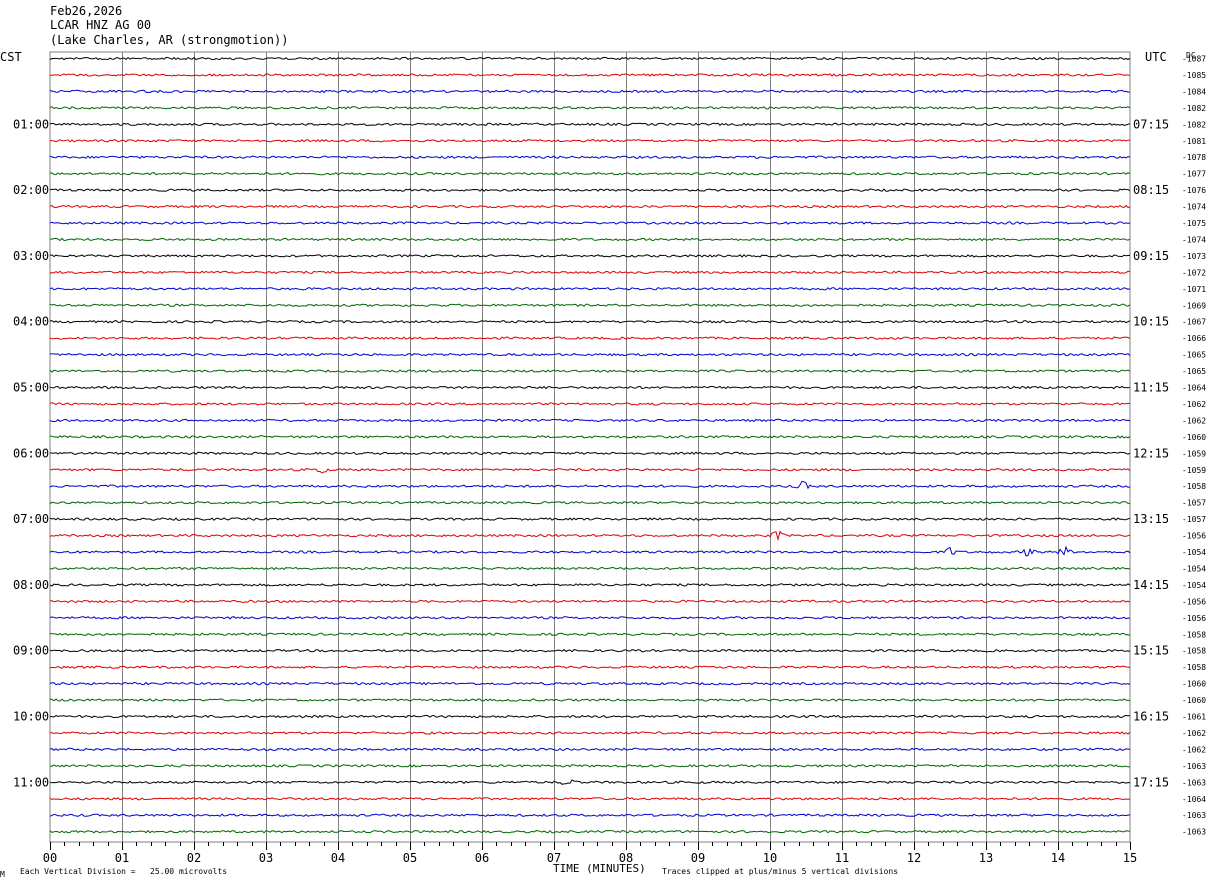 Image resolution: width=1210 pixels, height=886 pixels. Describe the element at coordinates (1194, 174) in the screenshot. I see `dc-offset-label: -1077` at that location.